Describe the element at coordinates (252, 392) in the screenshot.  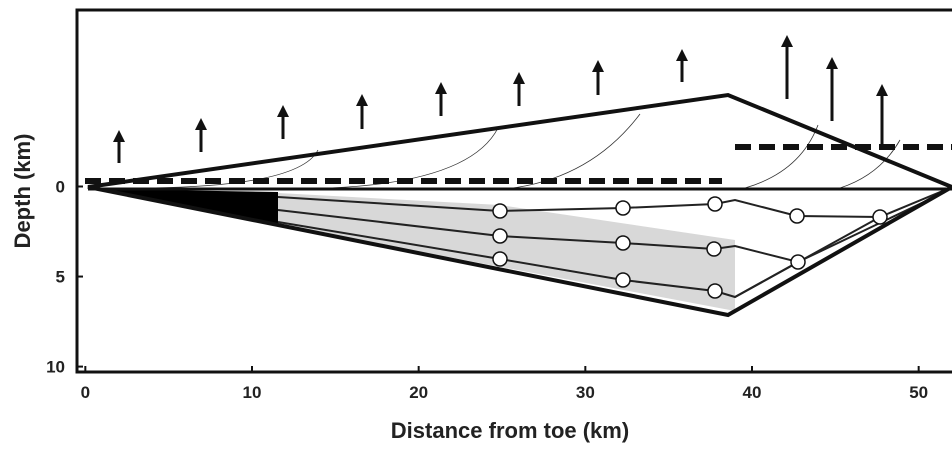
I see `x-tick-label: 10` at that location.